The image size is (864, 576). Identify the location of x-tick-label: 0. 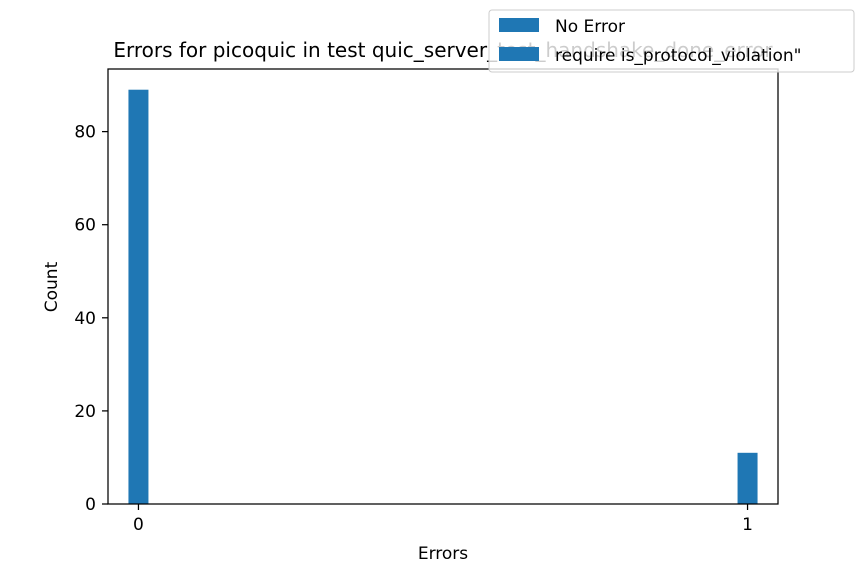
(138, 525).